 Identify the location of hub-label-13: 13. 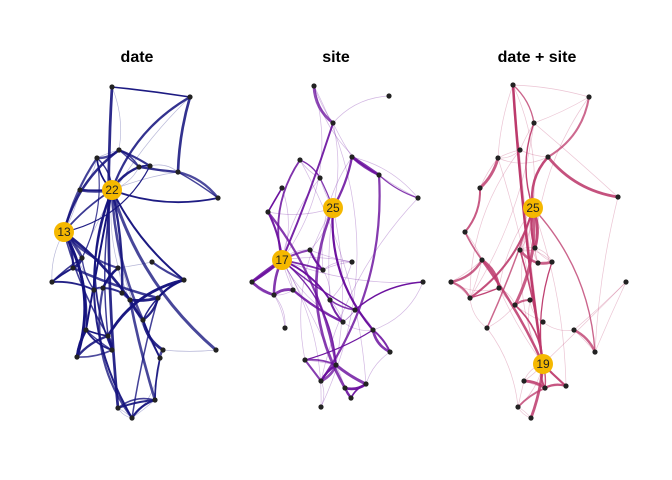
(64, 232).